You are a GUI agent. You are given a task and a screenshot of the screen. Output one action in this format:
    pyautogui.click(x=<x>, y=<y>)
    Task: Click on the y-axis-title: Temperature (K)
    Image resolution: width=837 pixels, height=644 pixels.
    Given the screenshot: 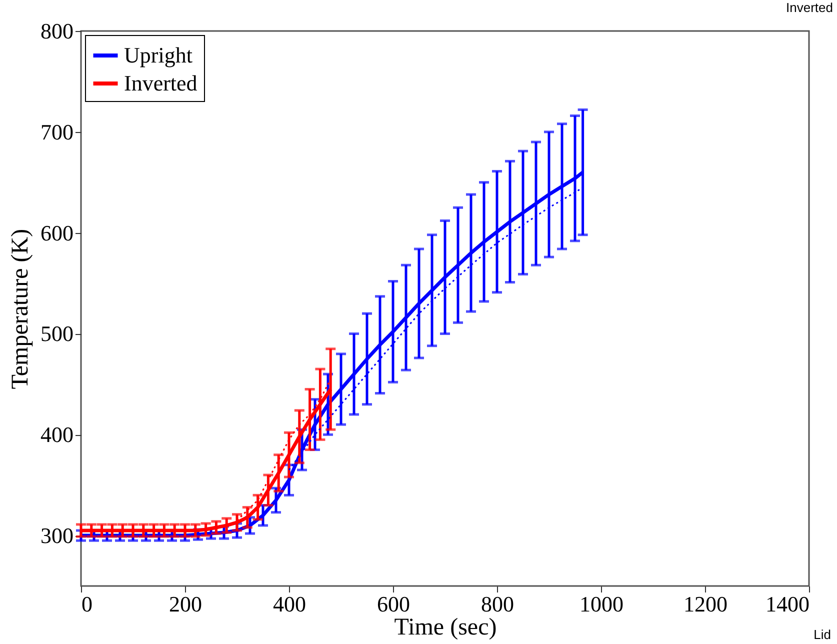 What is the action you would take?
    pyautogui.click(x=21, y=309)
    